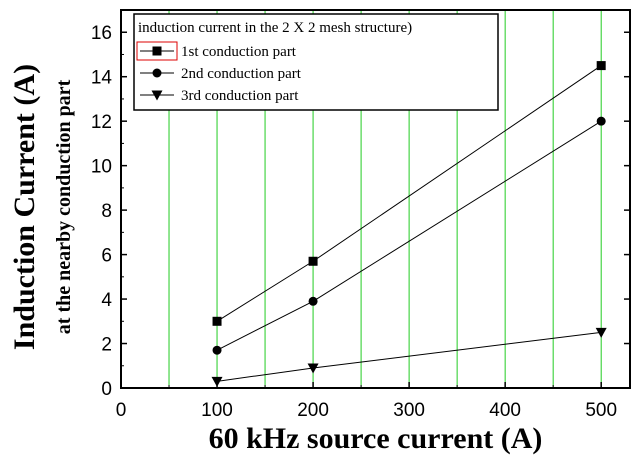 The width and height of the screenshot is (638, 461). What do you see at coordinates (106, 345) in the screenshot?
I see `y-tick-label-2: 2` at bounding box center [106, 345].